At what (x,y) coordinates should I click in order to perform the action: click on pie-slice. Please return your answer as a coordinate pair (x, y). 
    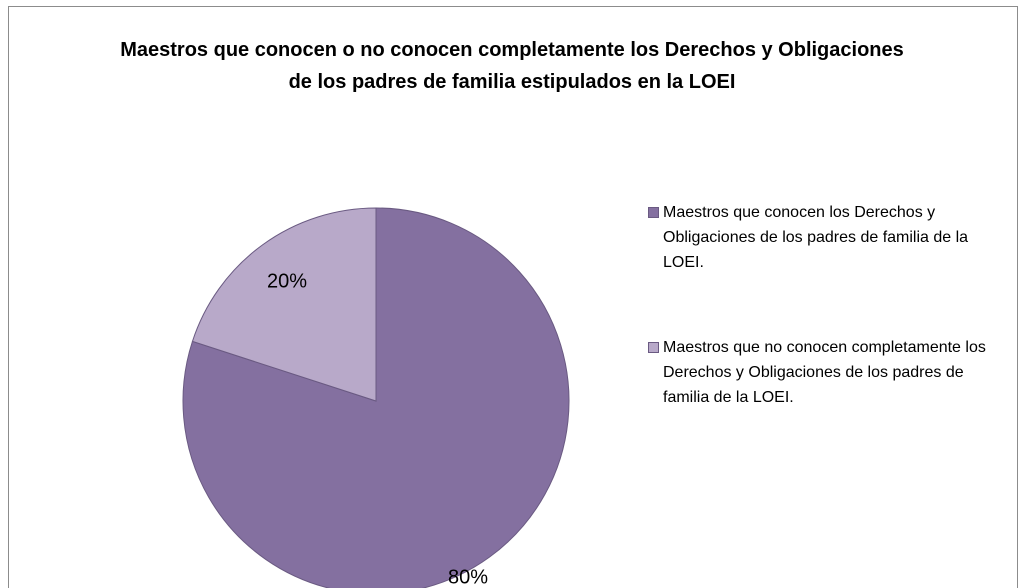
    Looking at the image, I should click on (284, 304).